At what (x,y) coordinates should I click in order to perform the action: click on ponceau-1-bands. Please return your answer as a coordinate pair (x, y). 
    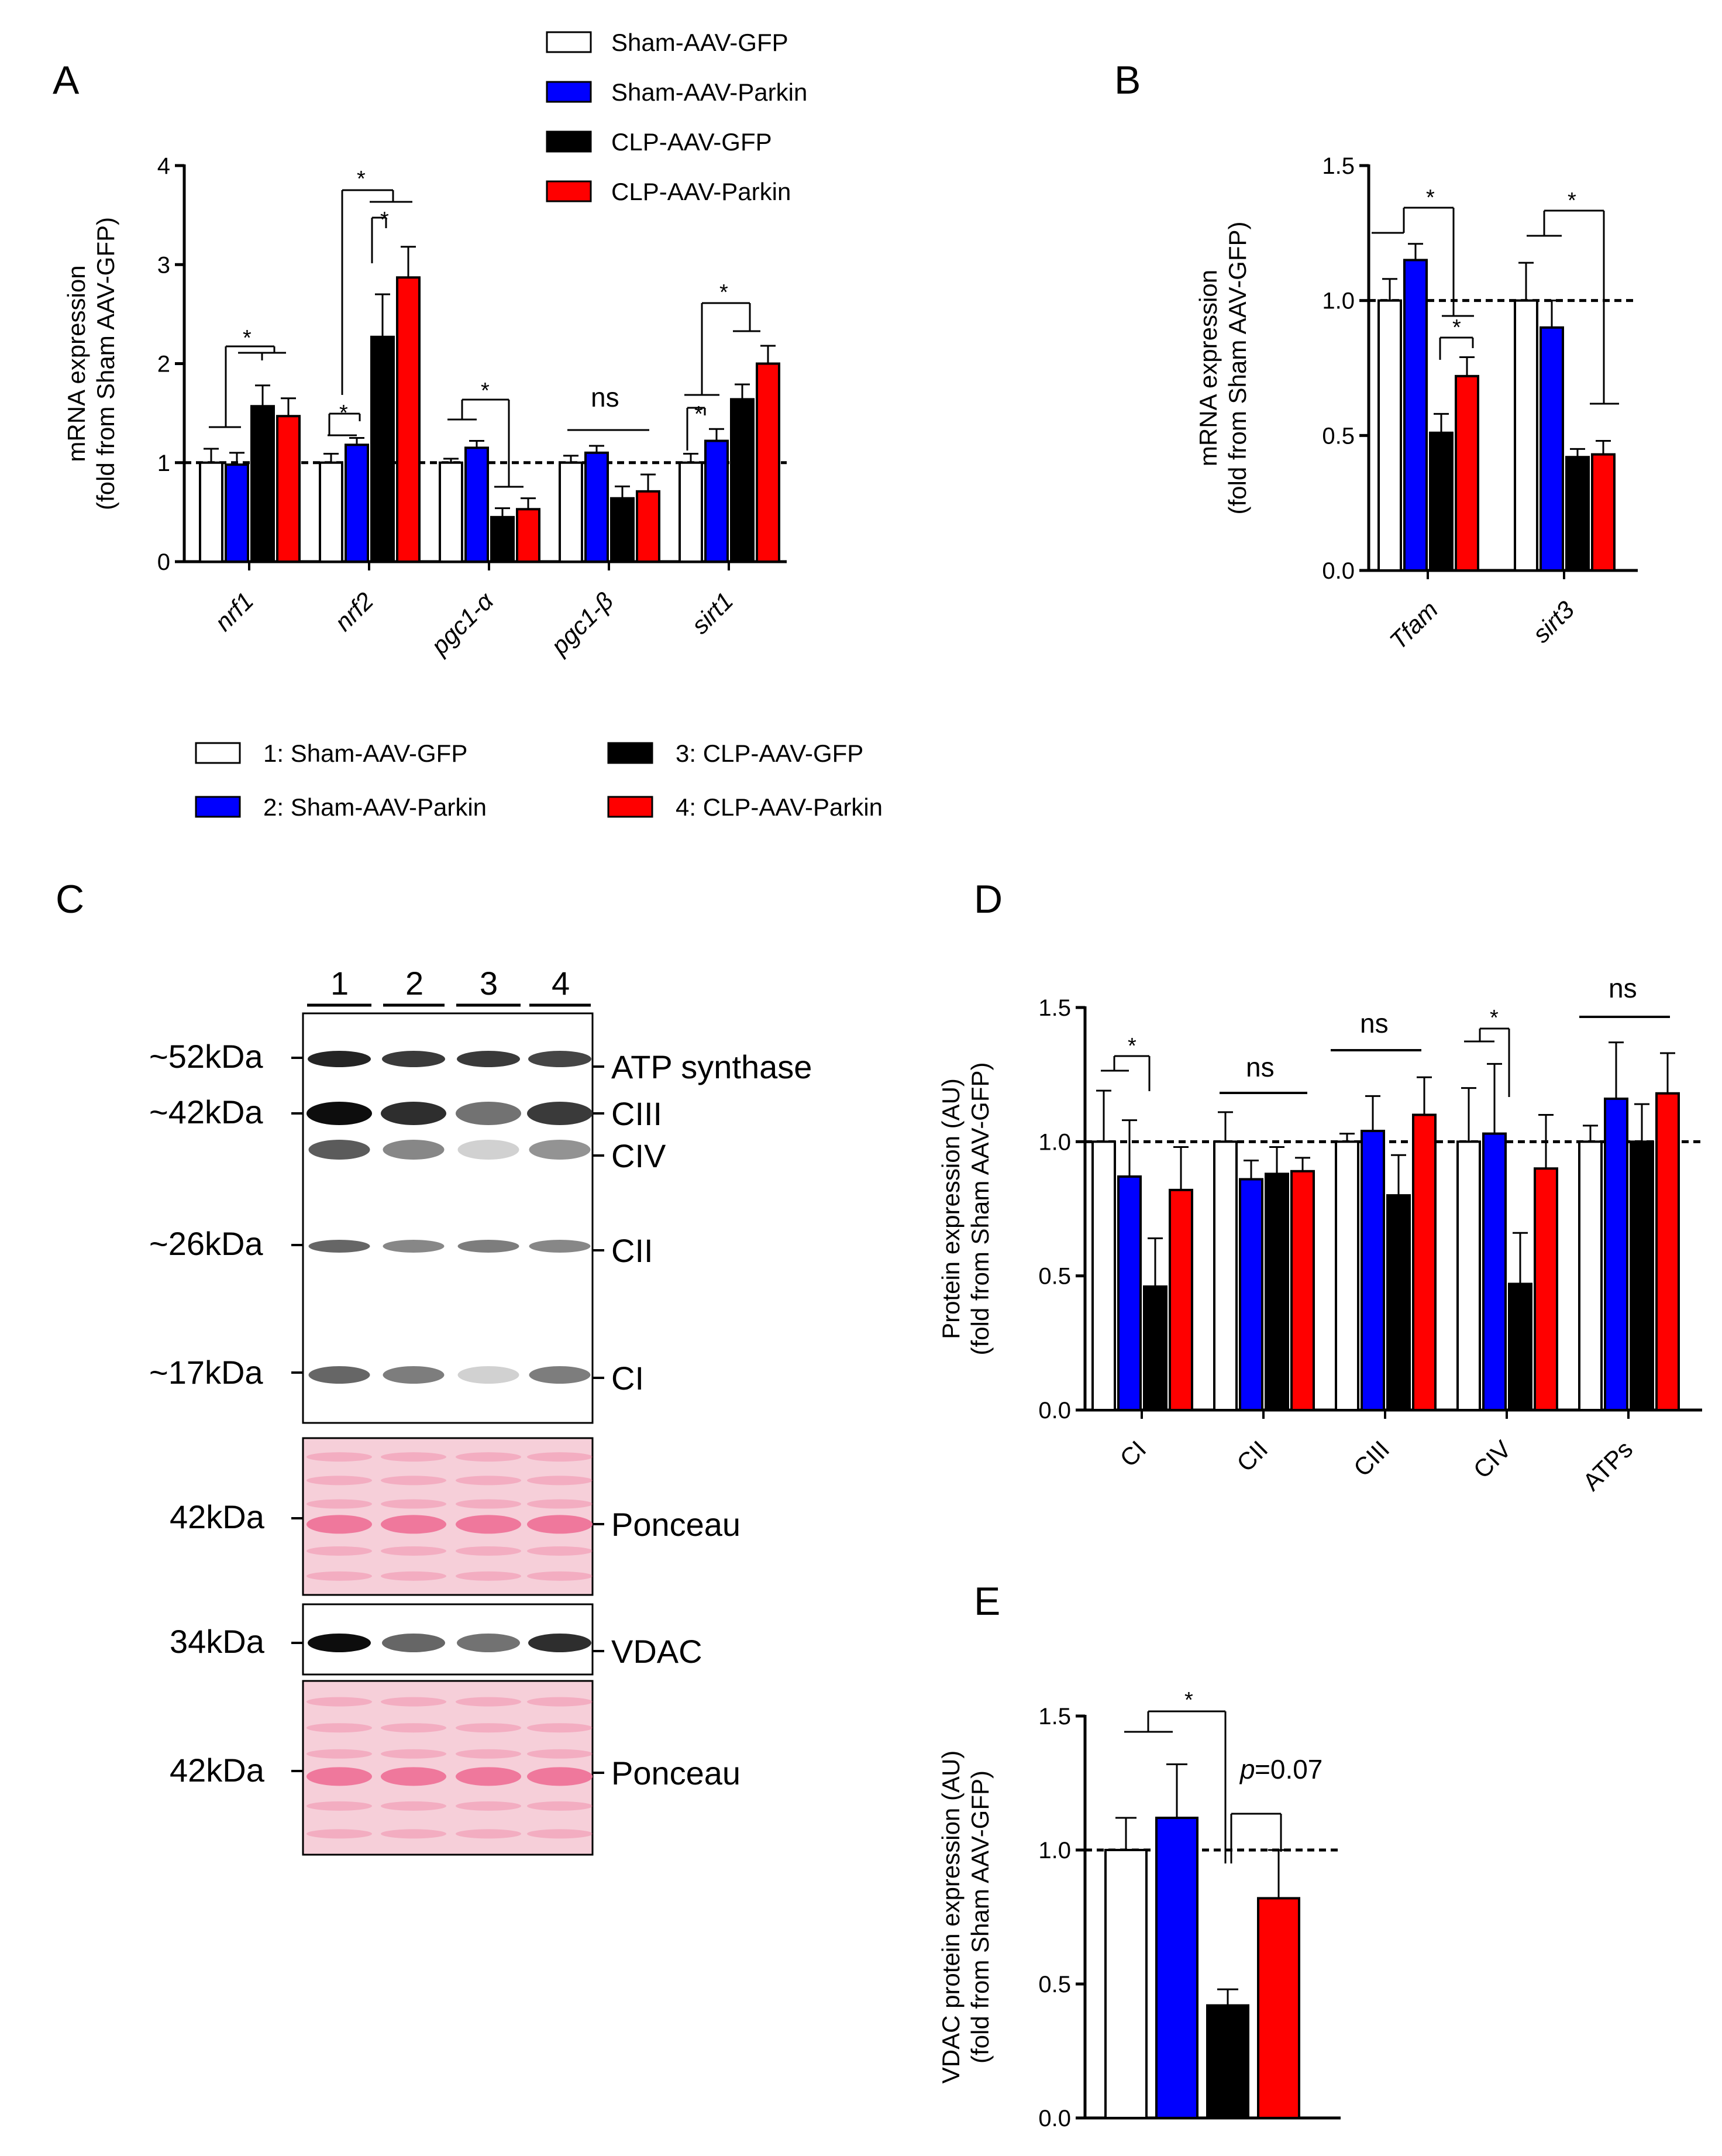
    Looking at the image, I should click on (449, 1516).